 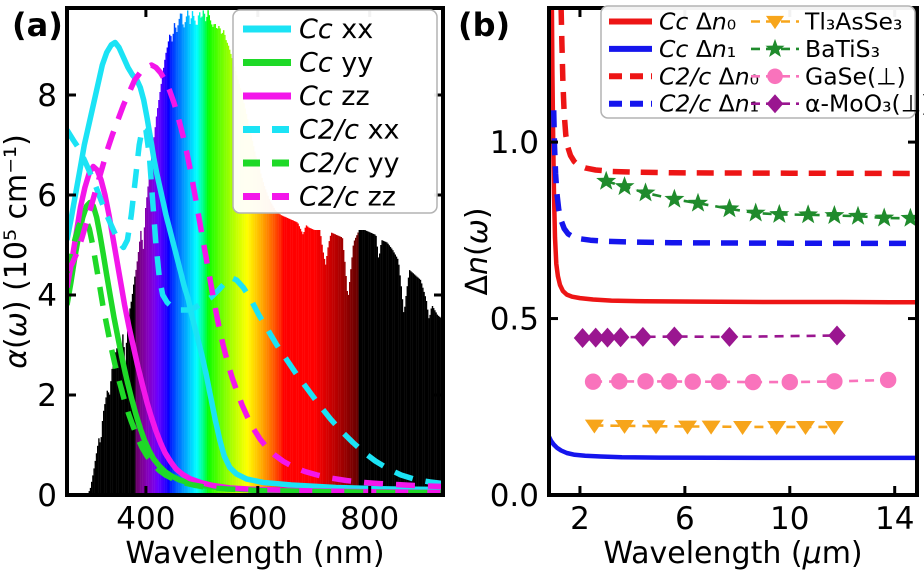 What do you see at coordinates (336, 29) in the screenshot?
I see `legend-label: Cc xx` at bounding box center [336, 29].